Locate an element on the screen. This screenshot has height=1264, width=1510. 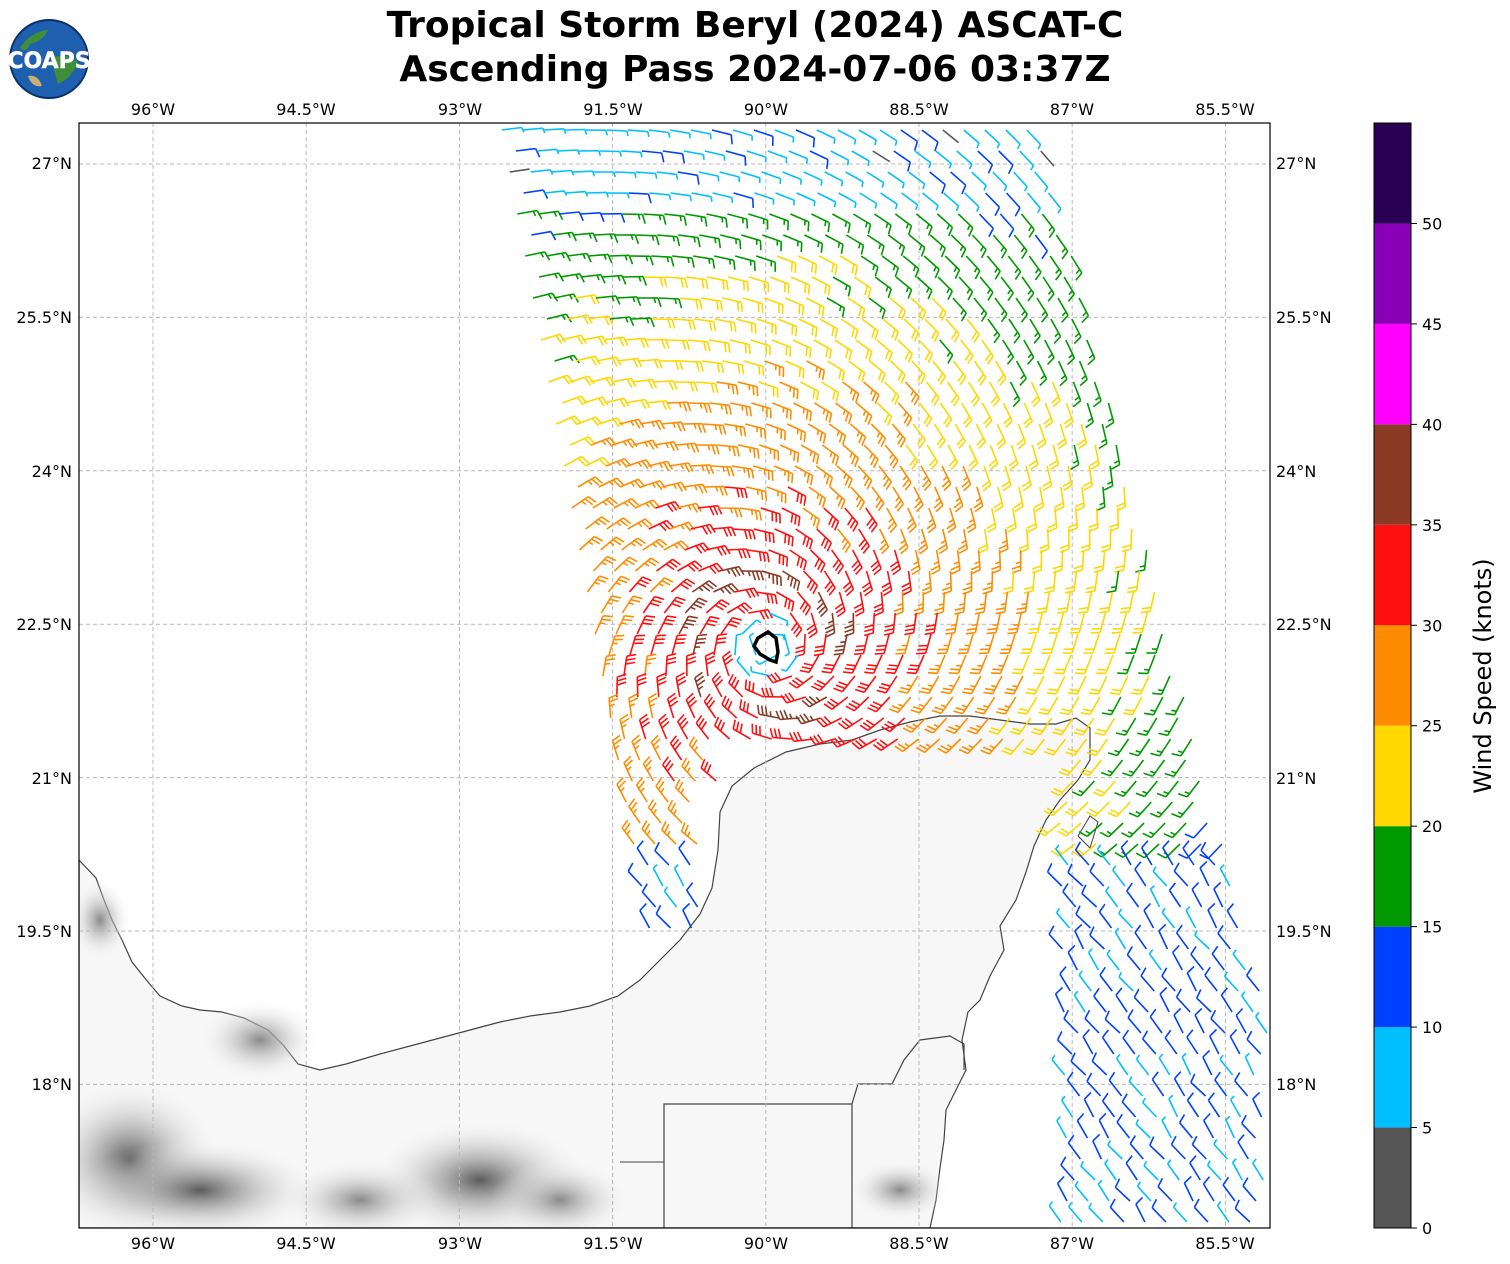
lat-label-right: 21°N is located at coordinates (1296, 778).